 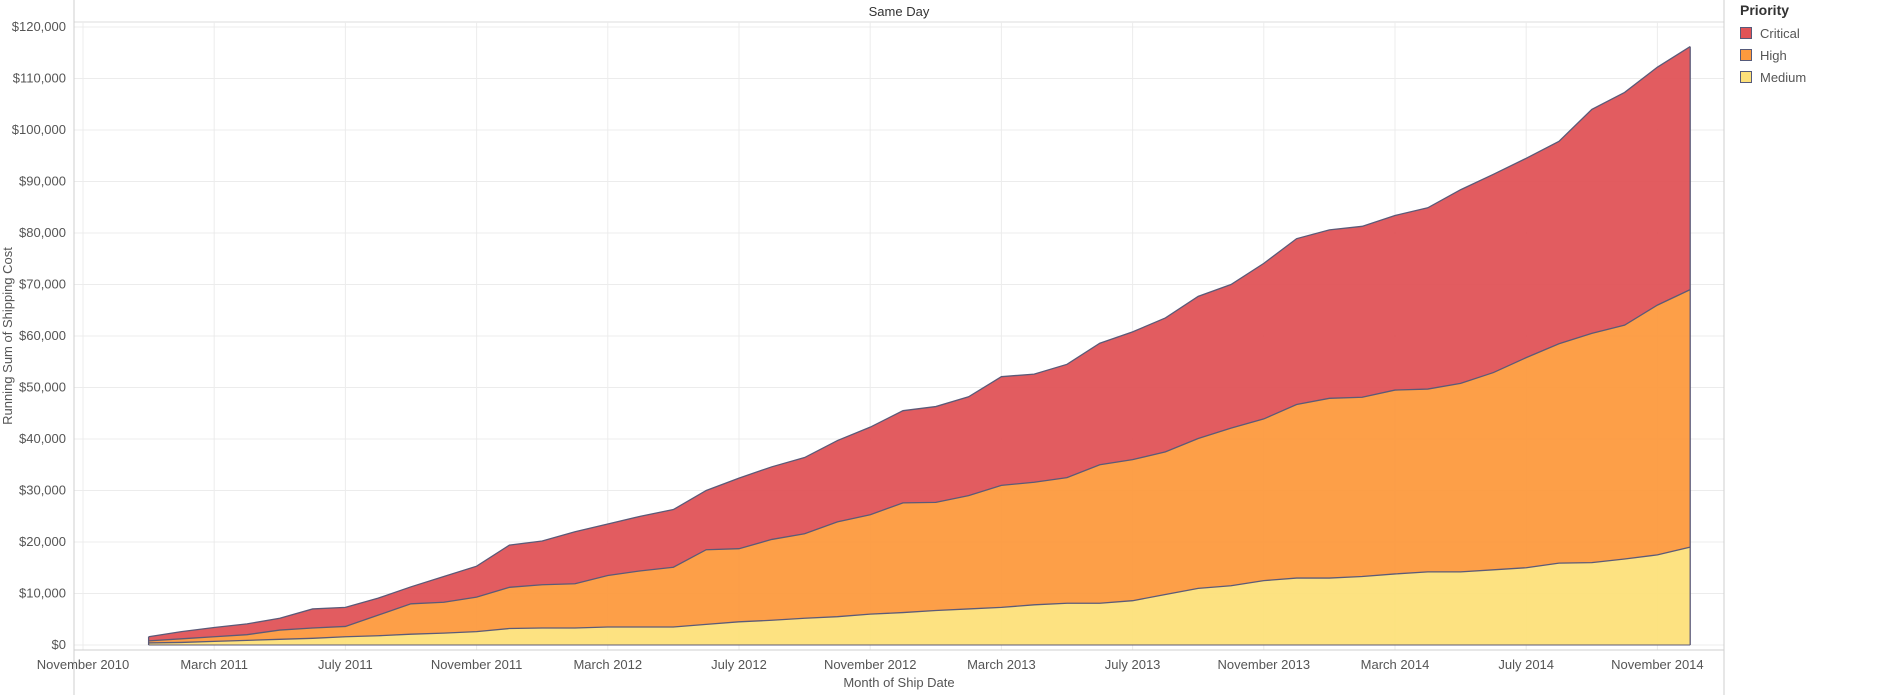 I want to click on legend-item-critical: Critical, so click(x=1815, y=33).